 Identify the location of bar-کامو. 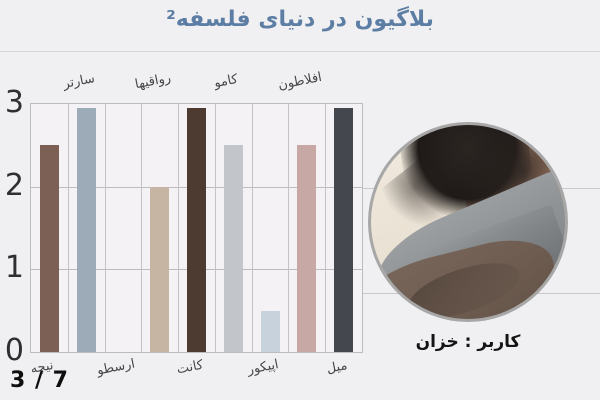
(233, 248).